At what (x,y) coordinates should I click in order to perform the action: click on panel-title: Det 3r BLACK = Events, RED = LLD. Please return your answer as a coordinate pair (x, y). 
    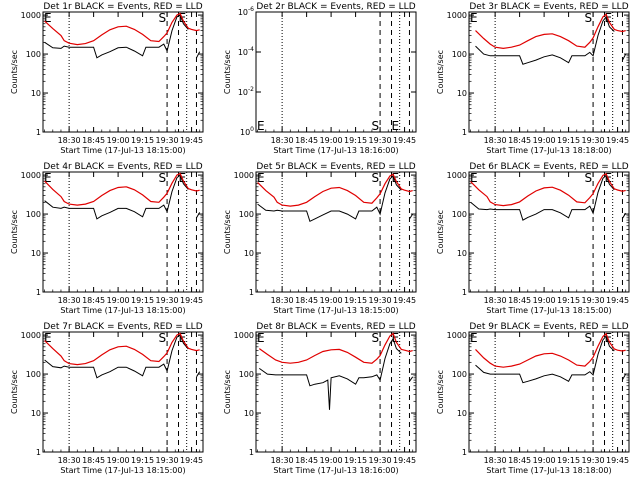
    Looking at the image, I should click on (548, 7).